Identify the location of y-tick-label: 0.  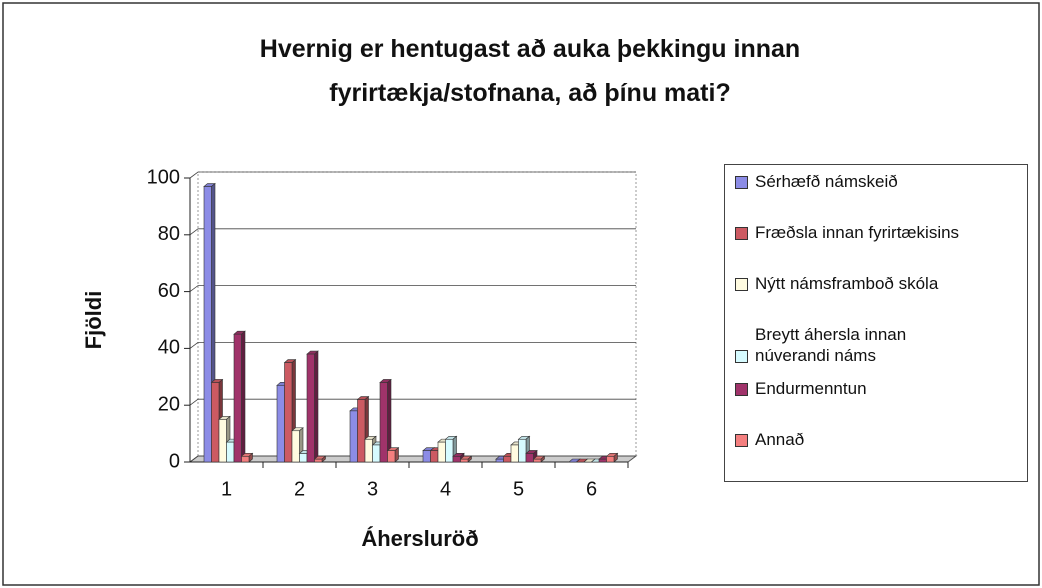
(174, 461).